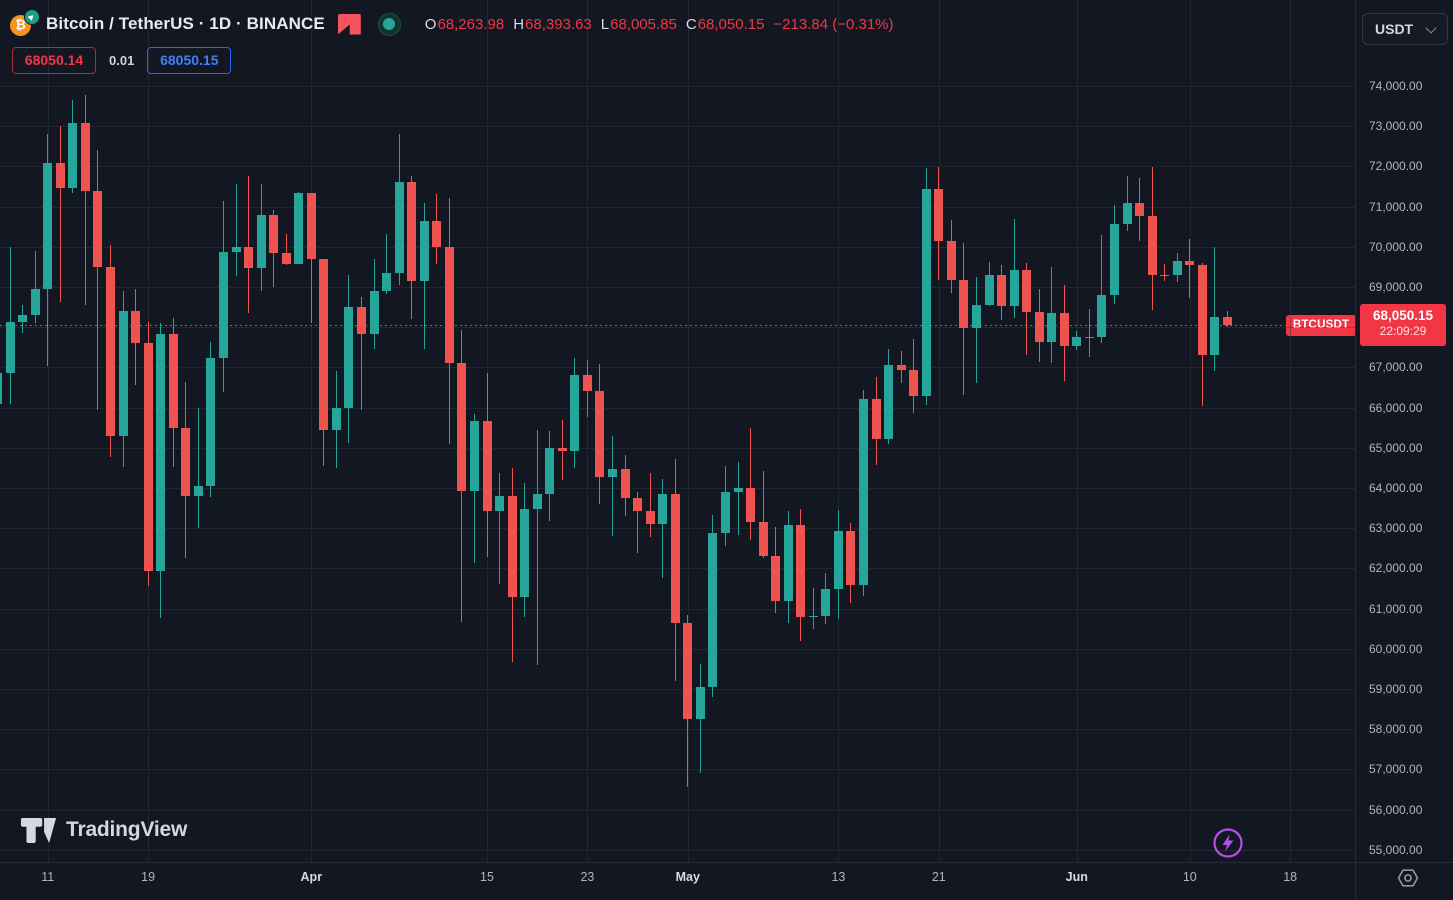 This screenshot has width=1453, height=900. Describe the element at coordinates (103, 830) in the screenshot. I see `tradingview-logo: TradingView` at that location.